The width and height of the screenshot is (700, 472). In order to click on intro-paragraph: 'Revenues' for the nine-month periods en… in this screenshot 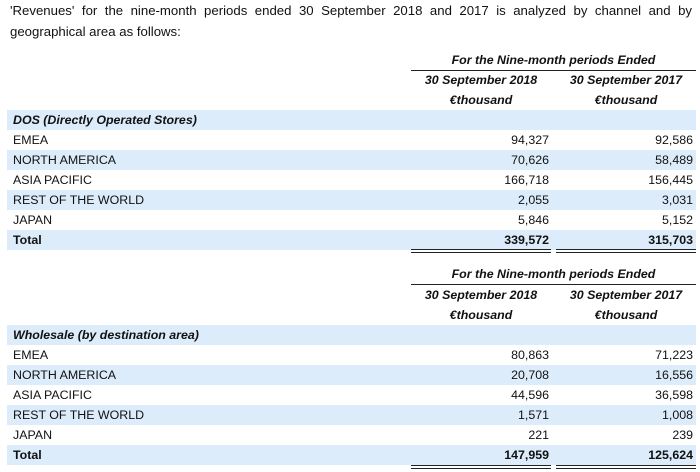, I will do `click(351, 21)`.